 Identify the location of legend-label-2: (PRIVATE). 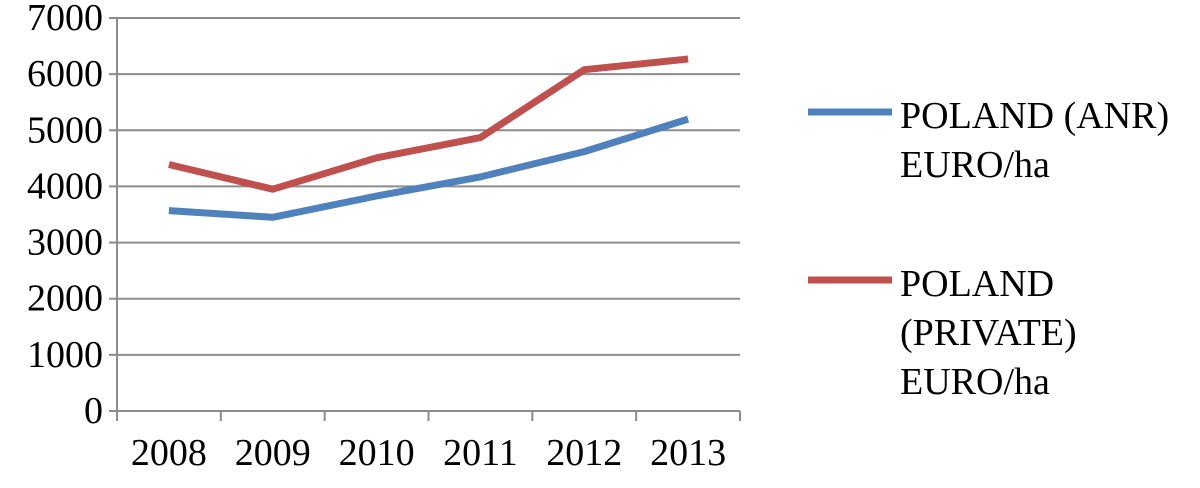
(988, 333).